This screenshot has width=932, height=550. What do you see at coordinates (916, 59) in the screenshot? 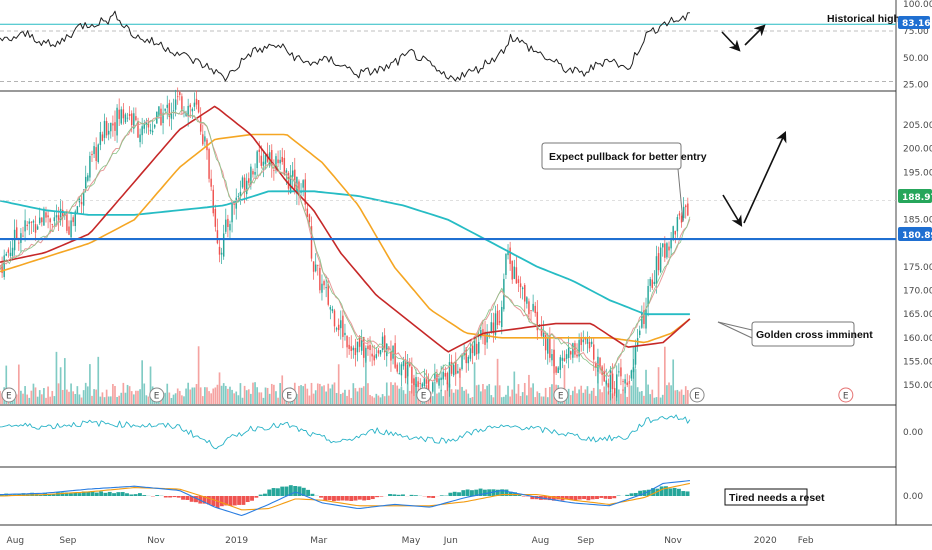
I see `rsi-axis-tick: 50.00` at bounding box center [916, 59].